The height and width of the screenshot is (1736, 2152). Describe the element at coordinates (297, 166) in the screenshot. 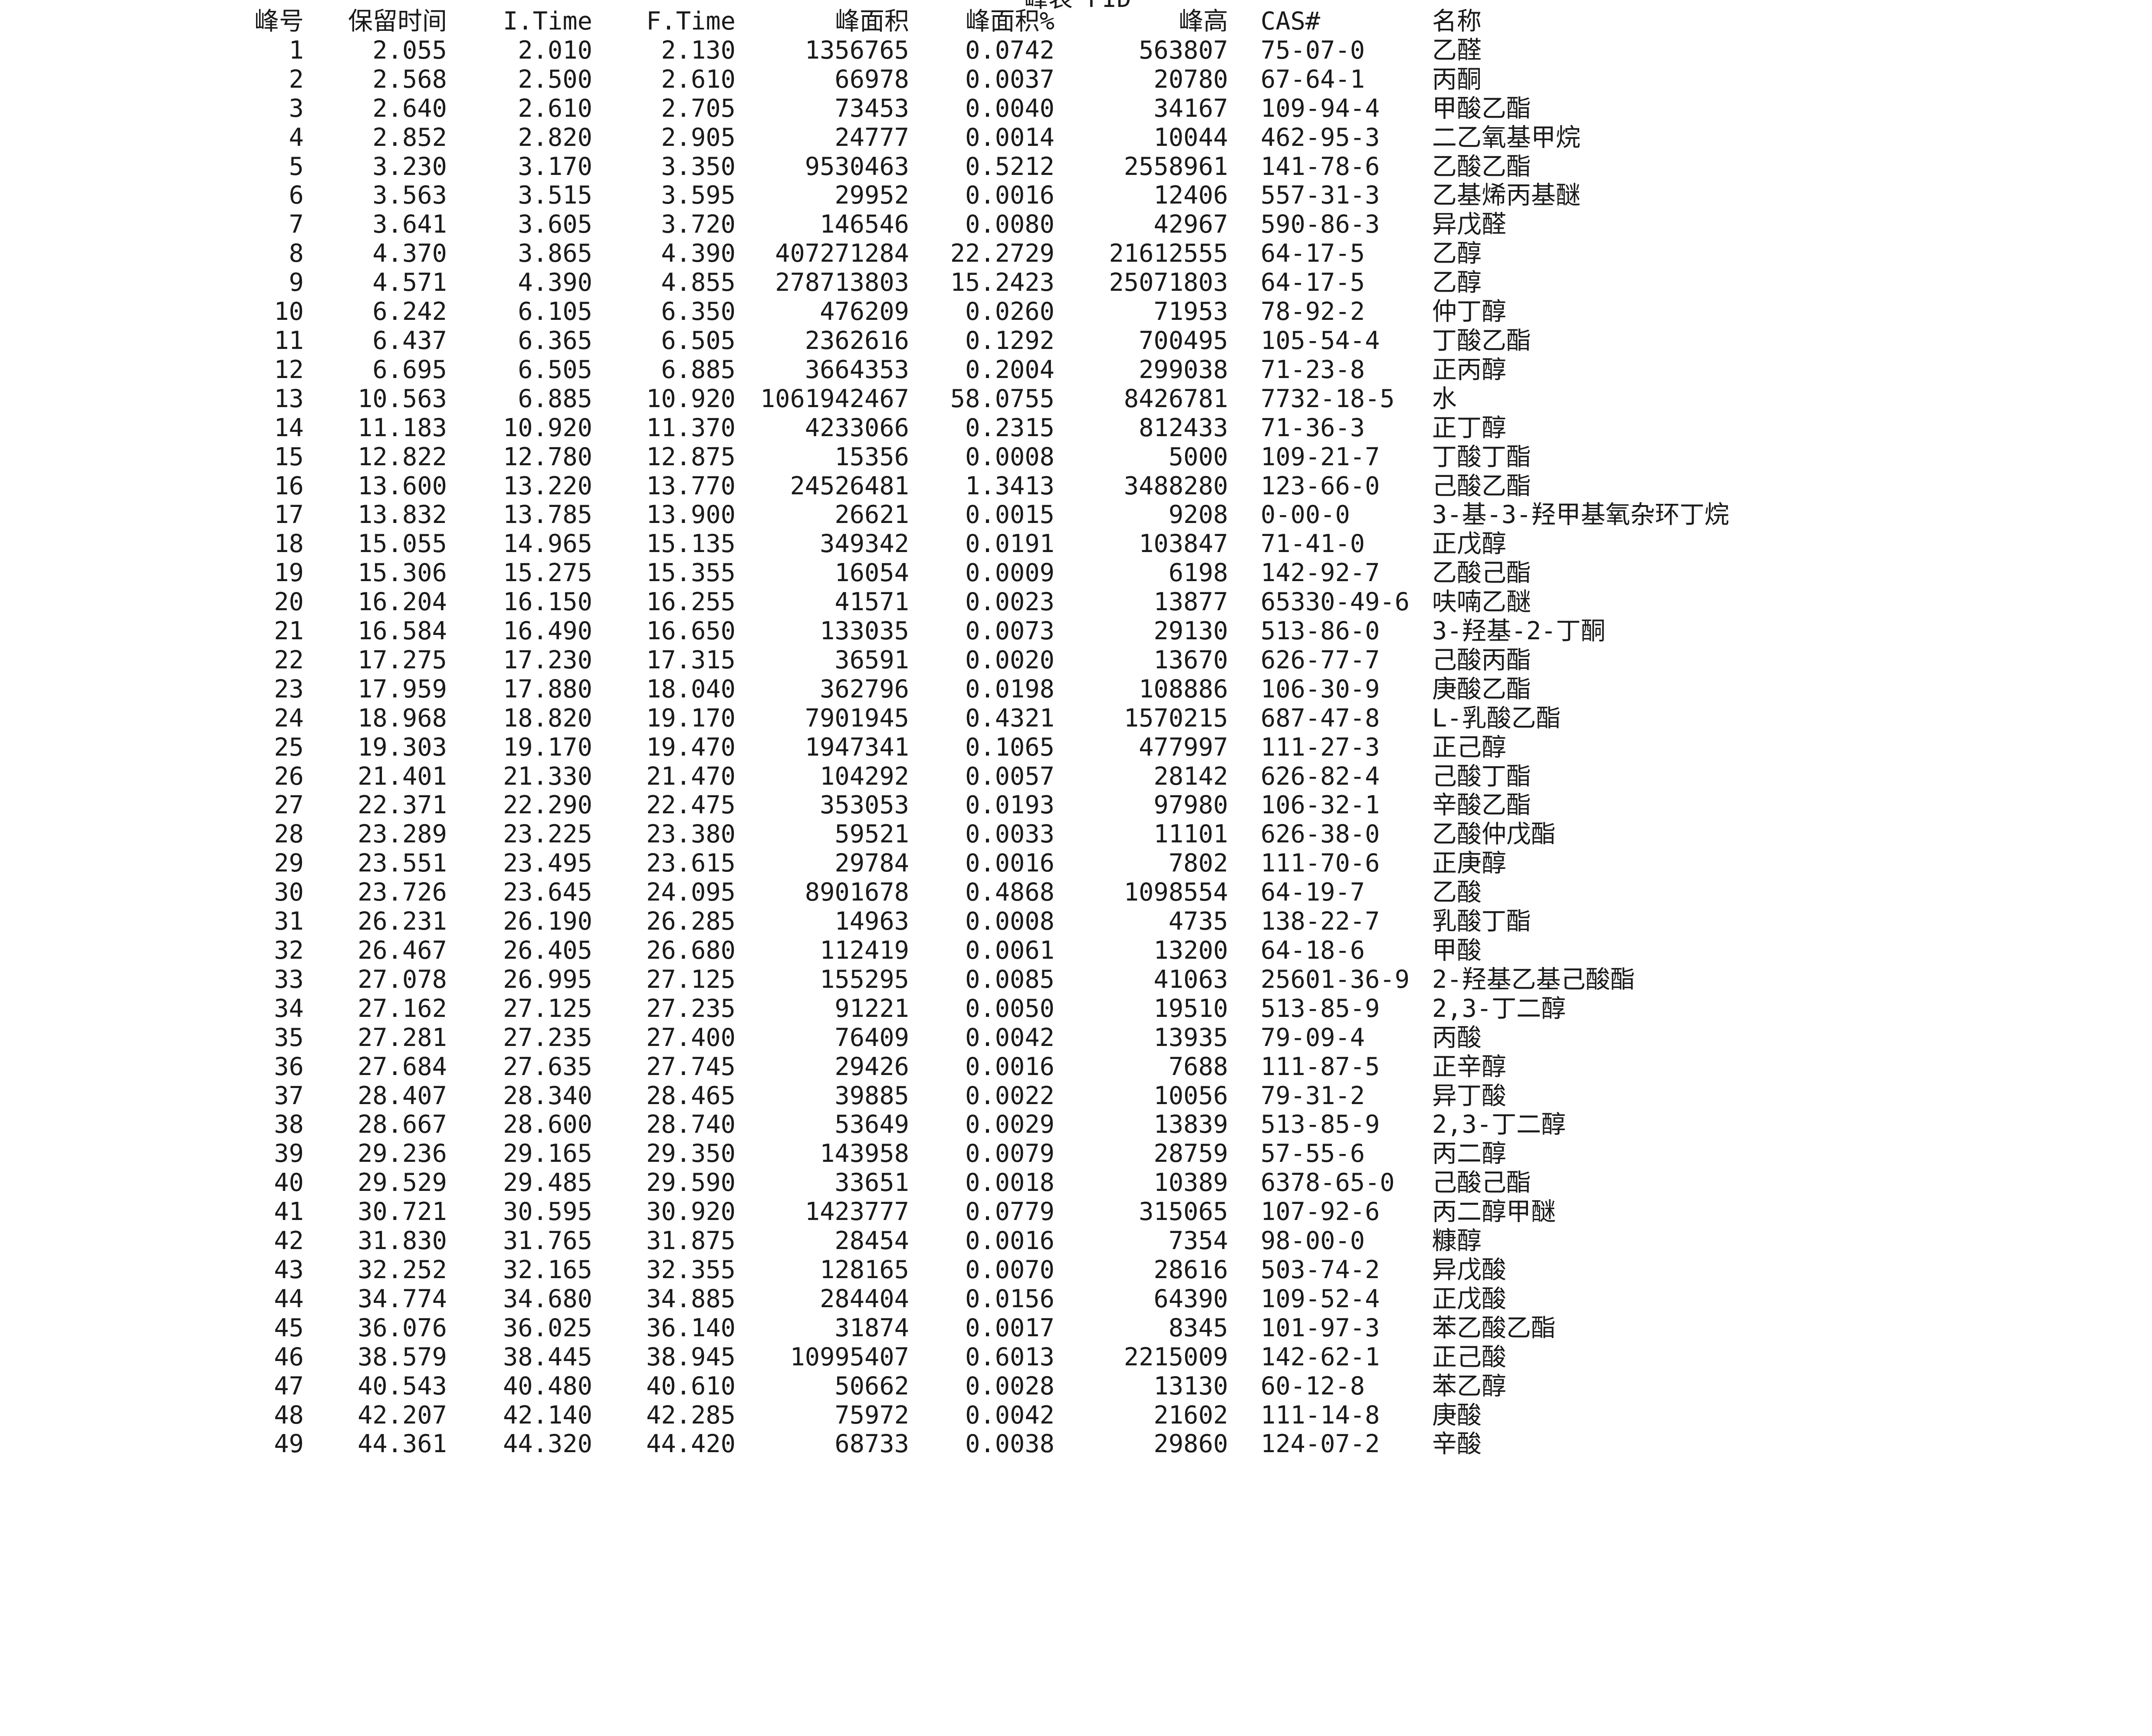

I see `peak-number-cell: 5` at that location.